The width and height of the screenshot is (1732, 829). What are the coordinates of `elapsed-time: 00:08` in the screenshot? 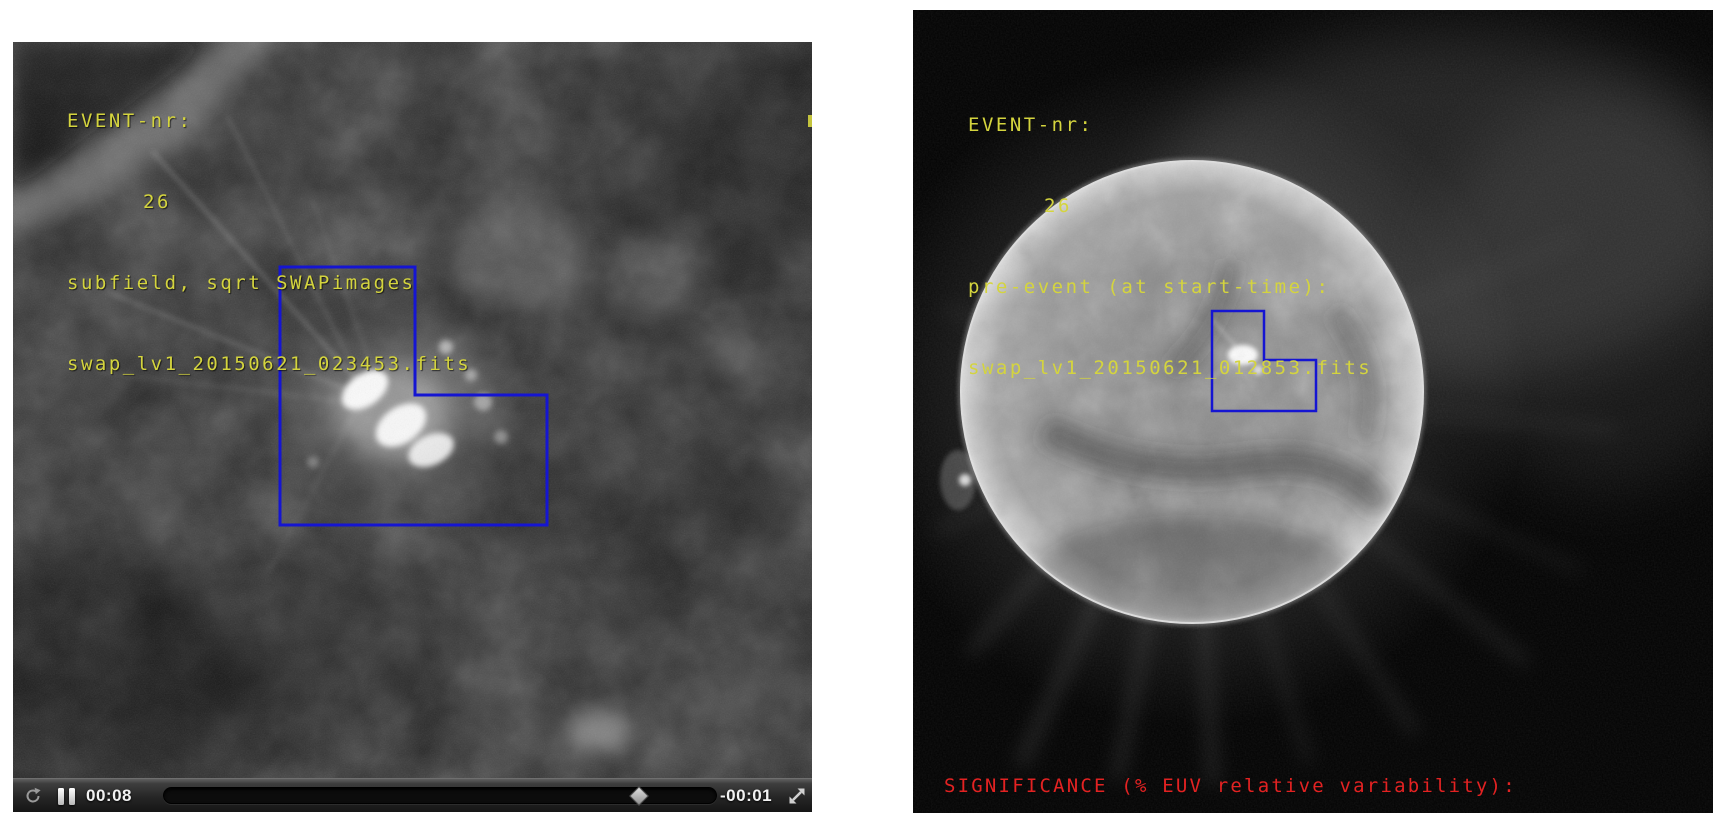 It's located at (109, 795).